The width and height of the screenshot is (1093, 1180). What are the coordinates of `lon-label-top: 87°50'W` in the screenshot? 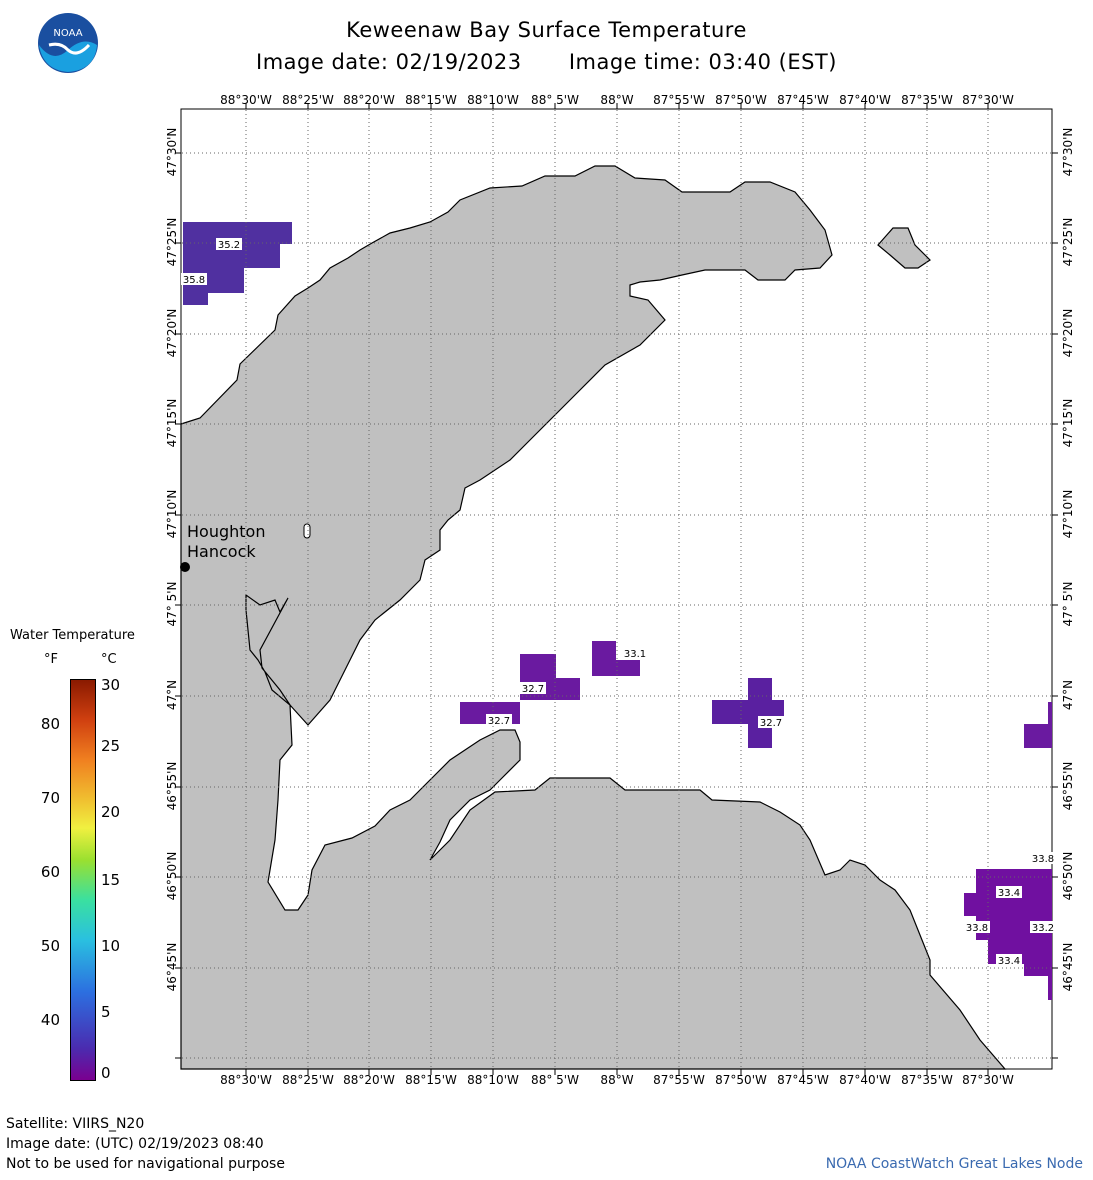 It's located at (741, 100).